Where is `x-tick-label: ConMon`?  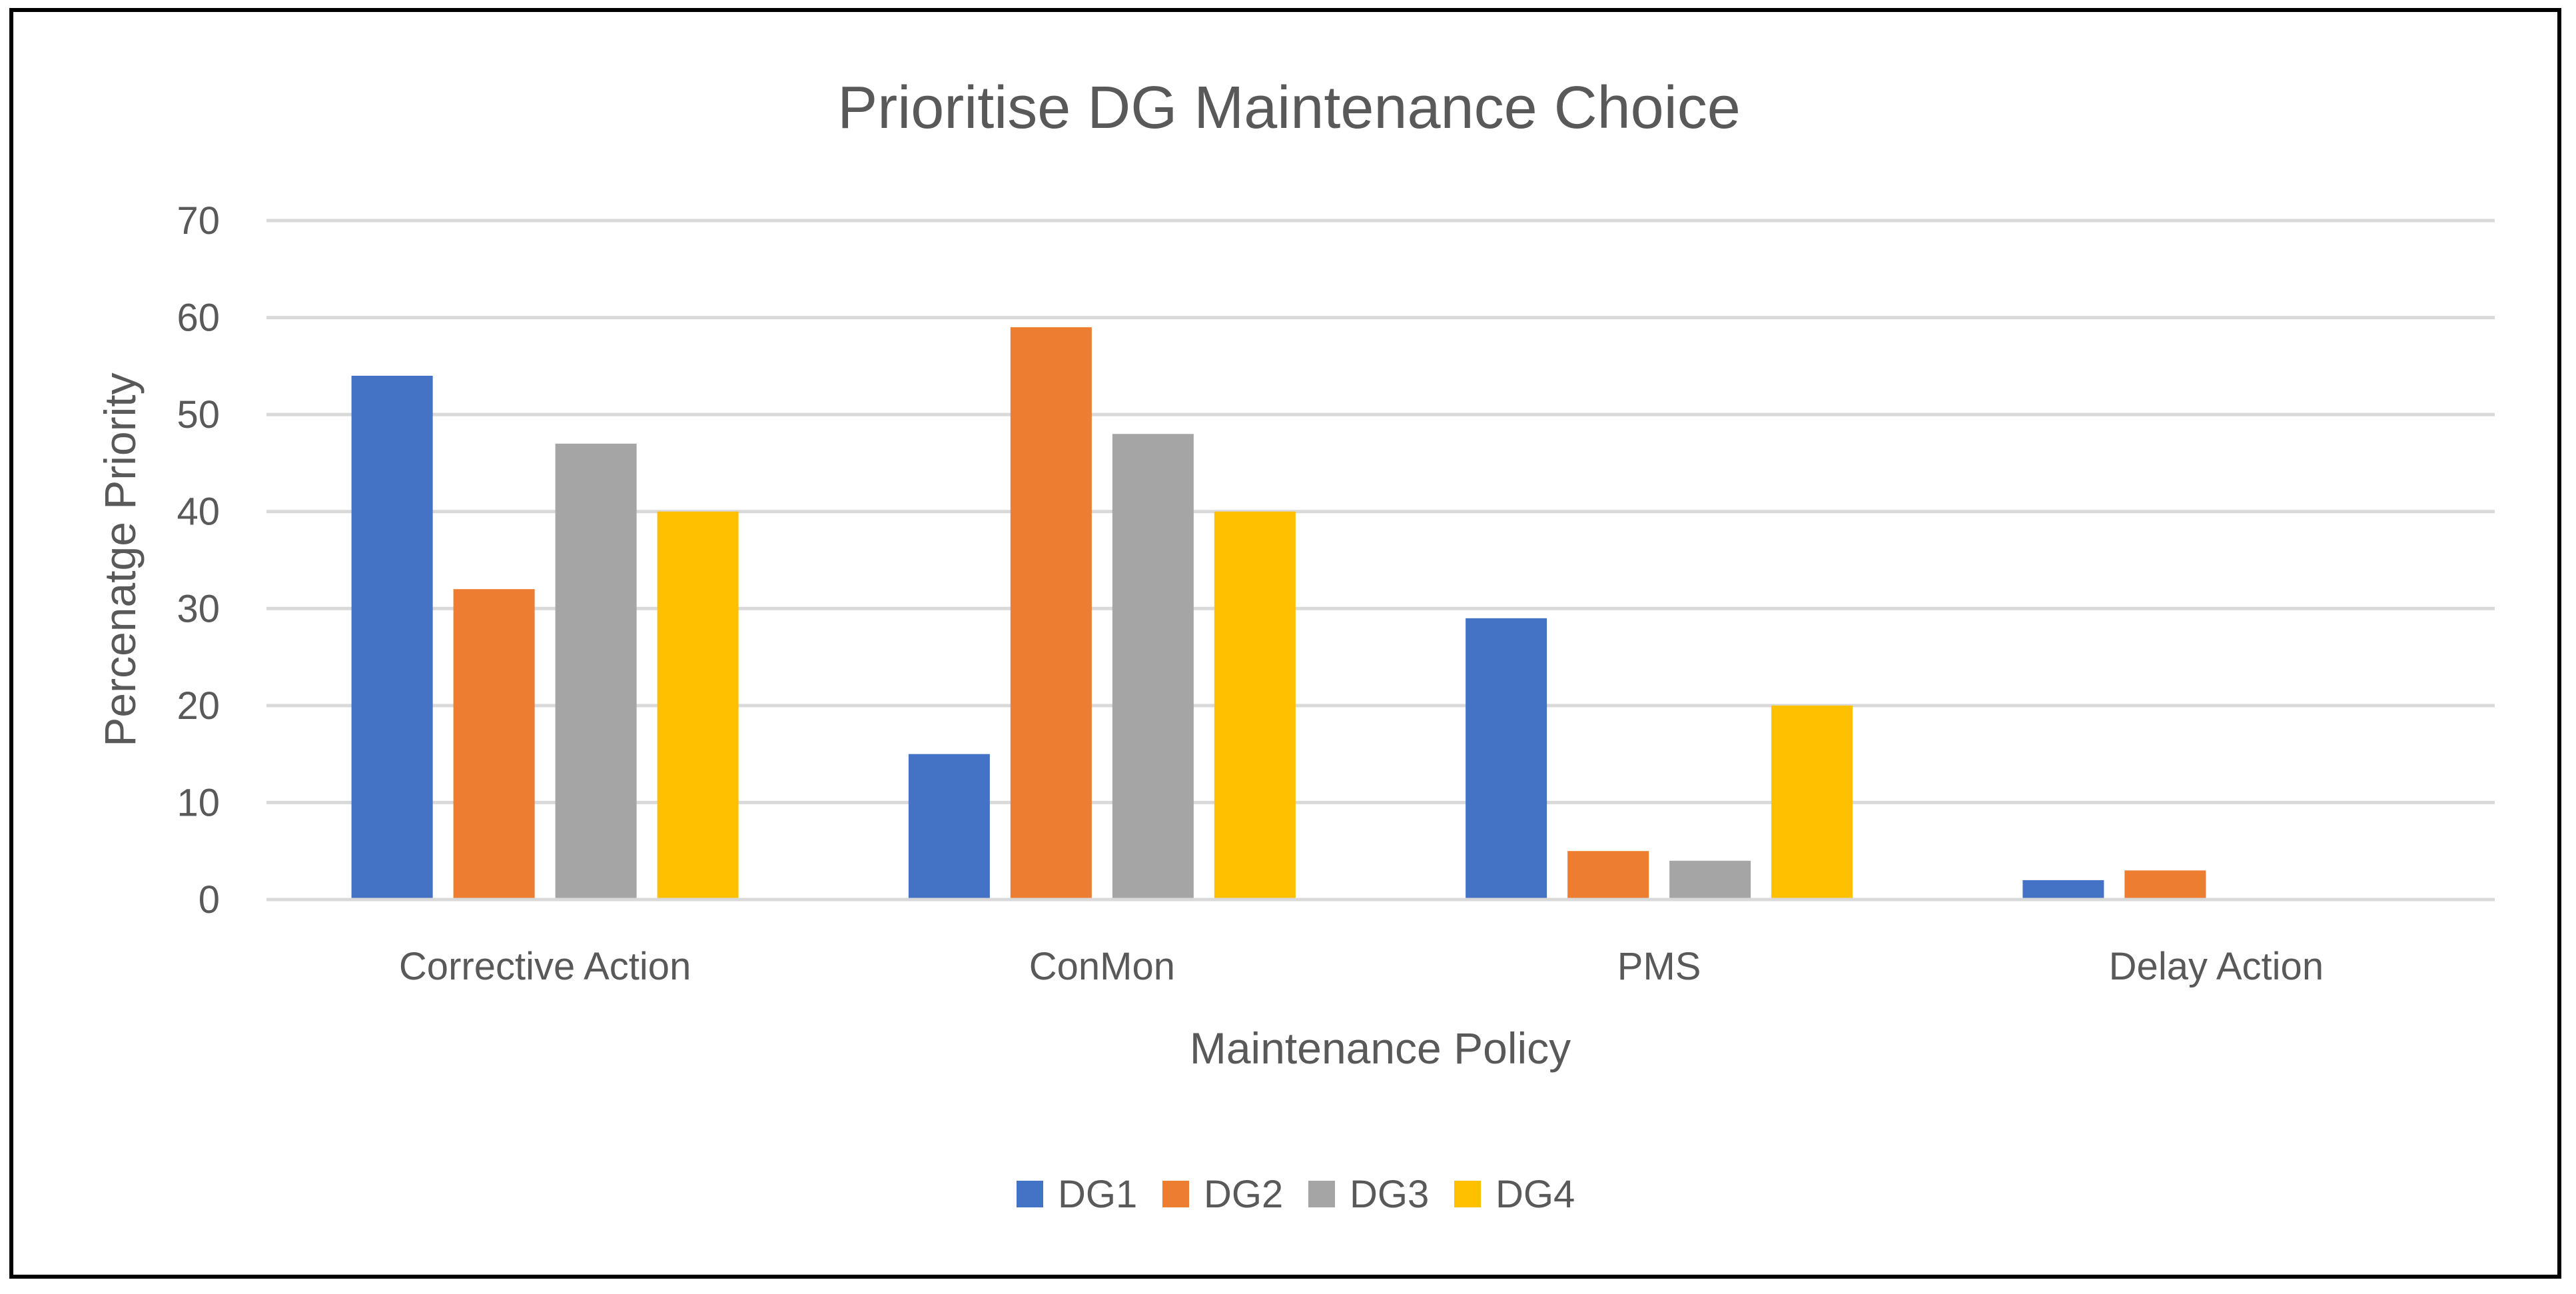 x-tick-label: ConMon is located at coordinates (1102, 966).